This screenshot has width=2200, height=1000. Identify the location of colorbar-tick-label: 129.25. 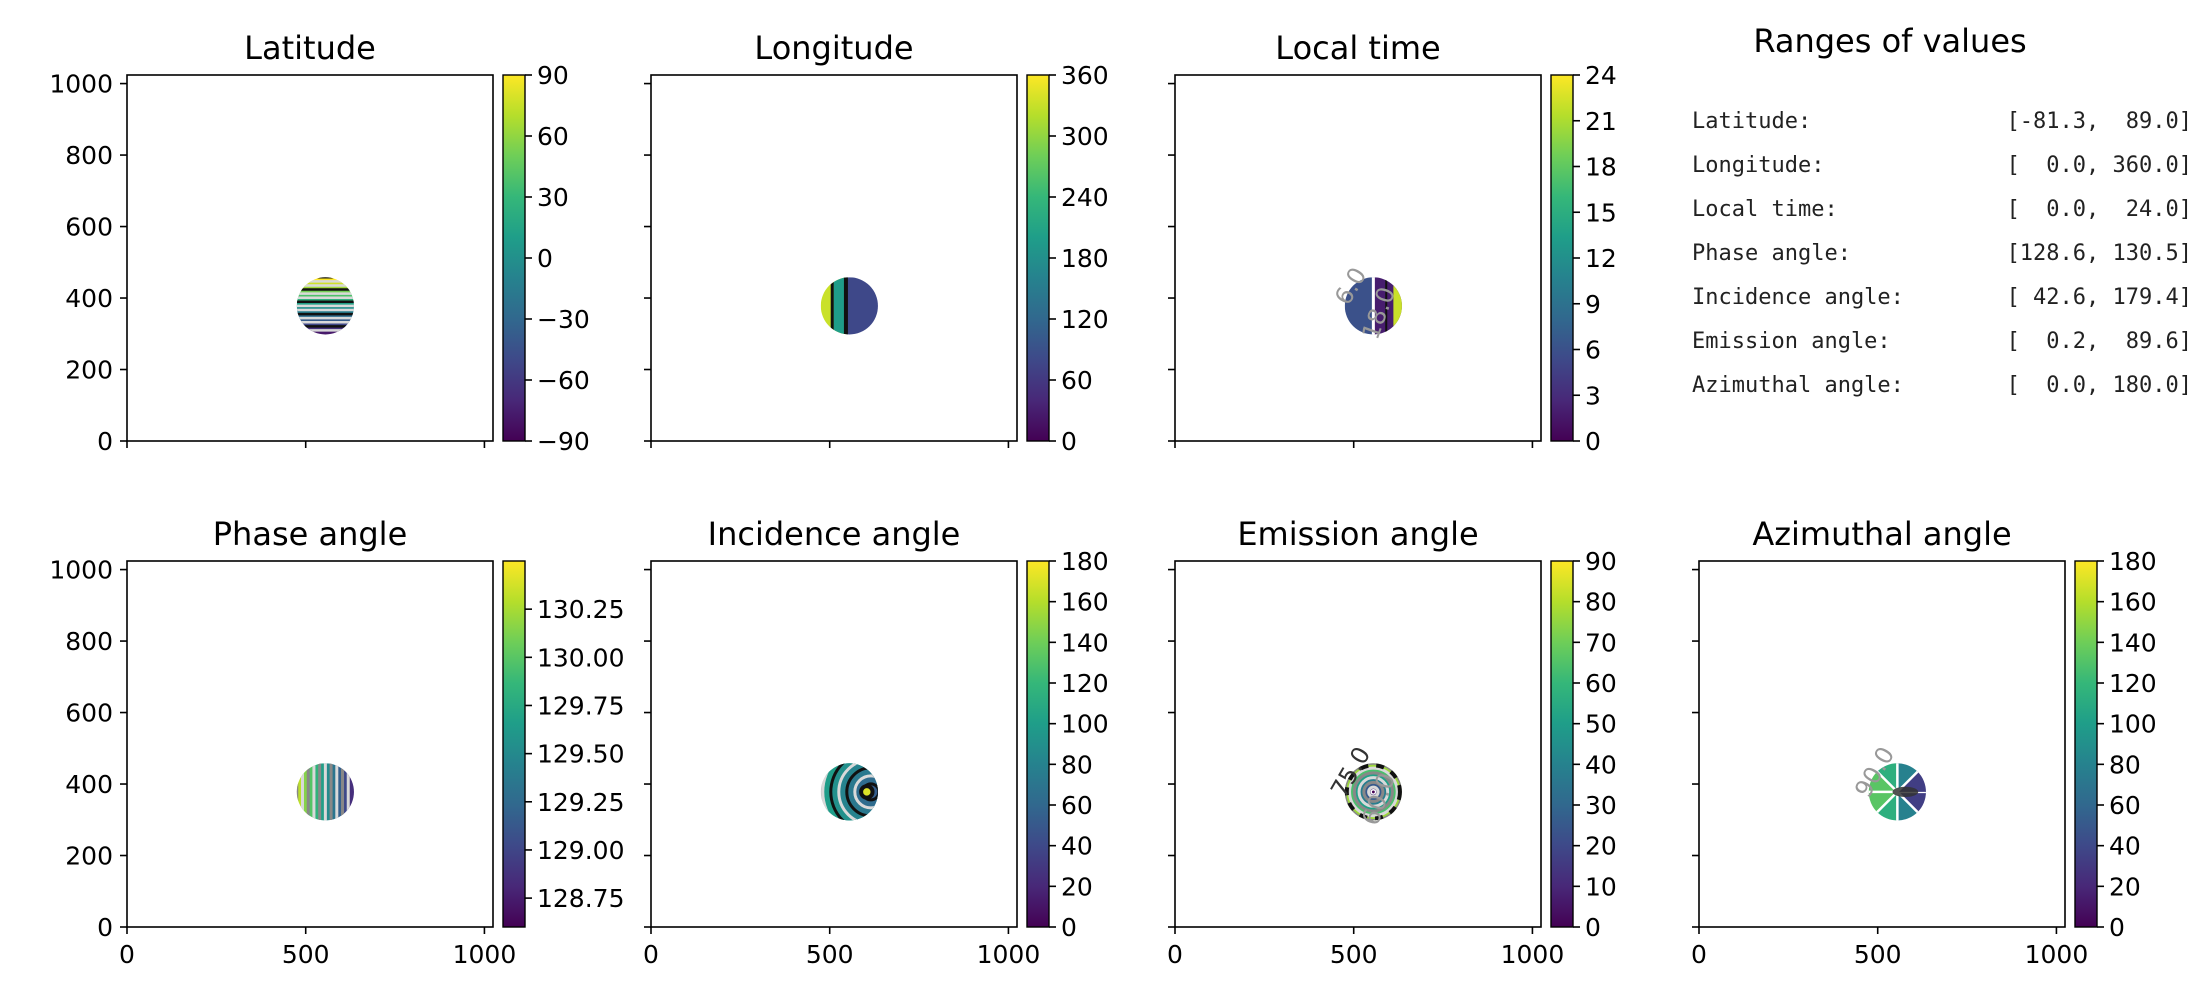
(580, 802).